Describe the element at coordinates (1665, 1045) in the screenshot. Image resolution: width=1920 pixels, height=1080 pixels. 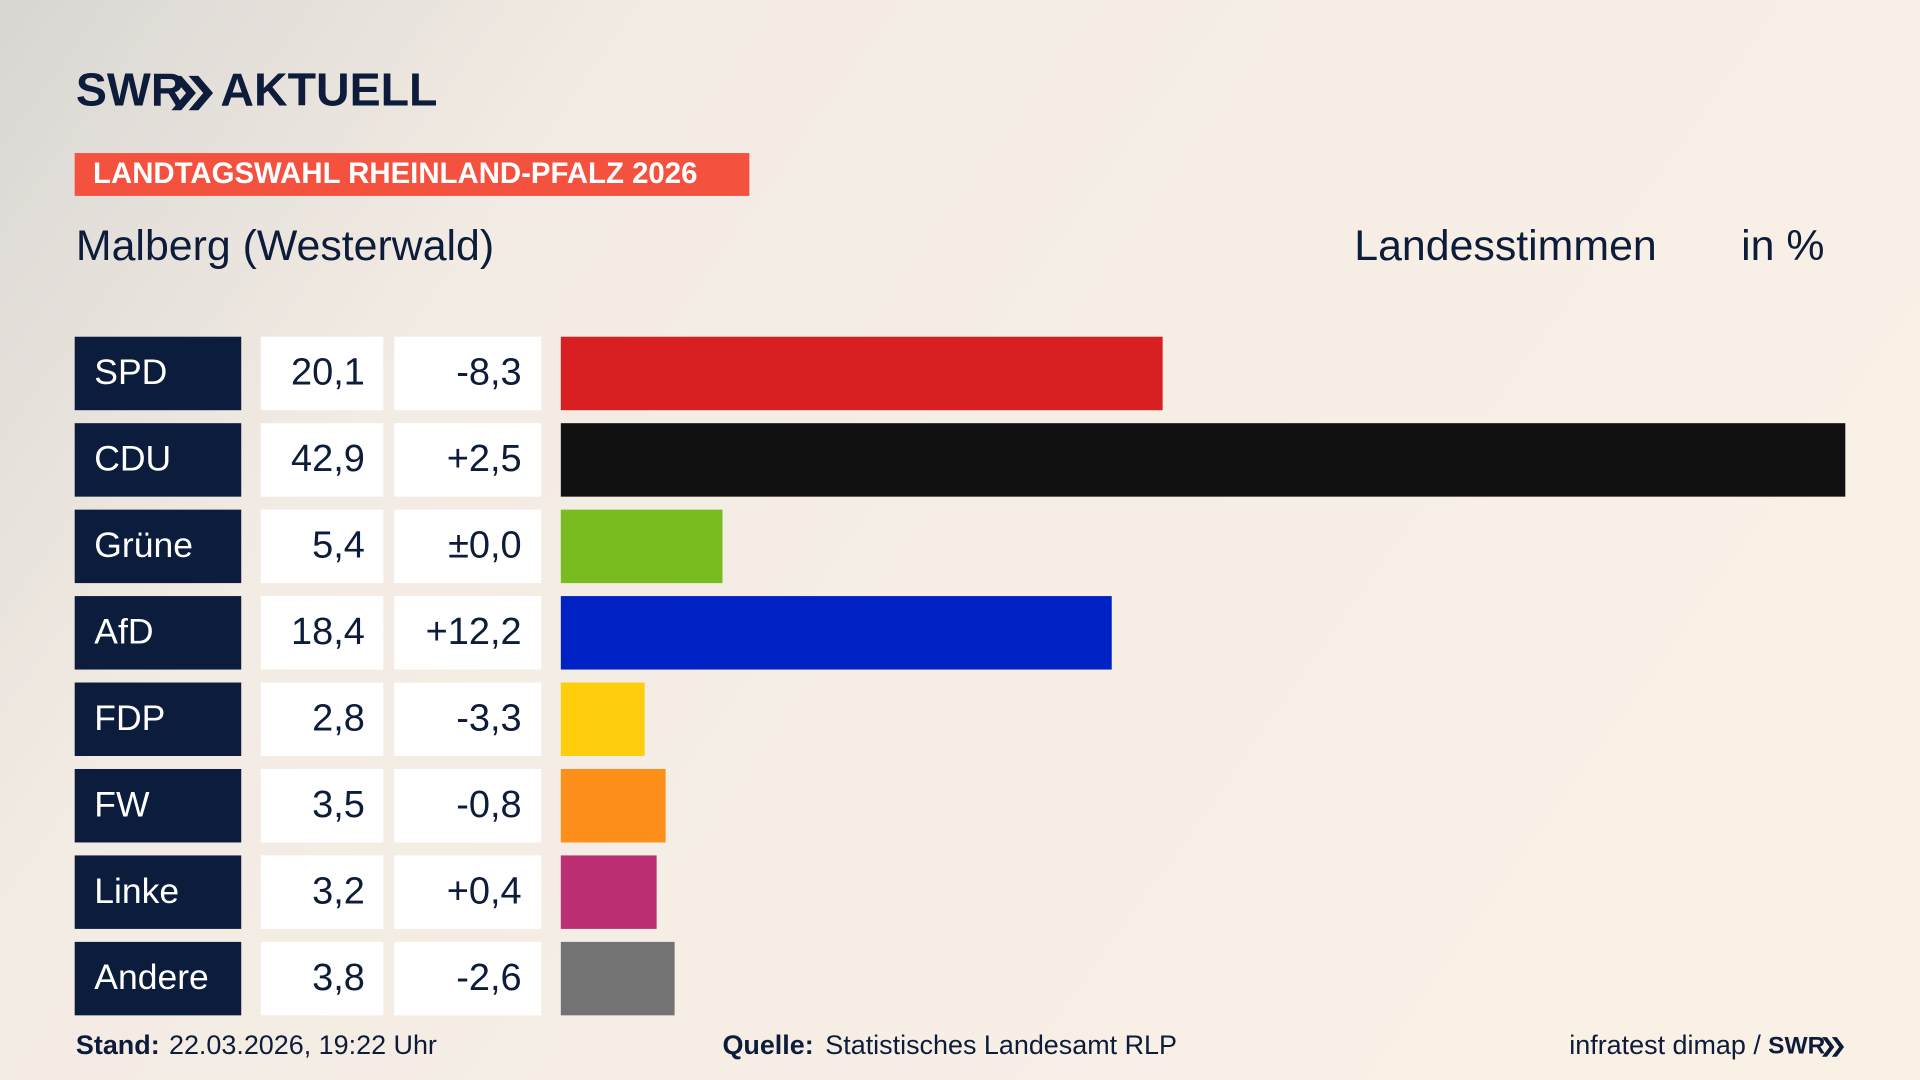
I see `credit: infratest dimap /` at that location.